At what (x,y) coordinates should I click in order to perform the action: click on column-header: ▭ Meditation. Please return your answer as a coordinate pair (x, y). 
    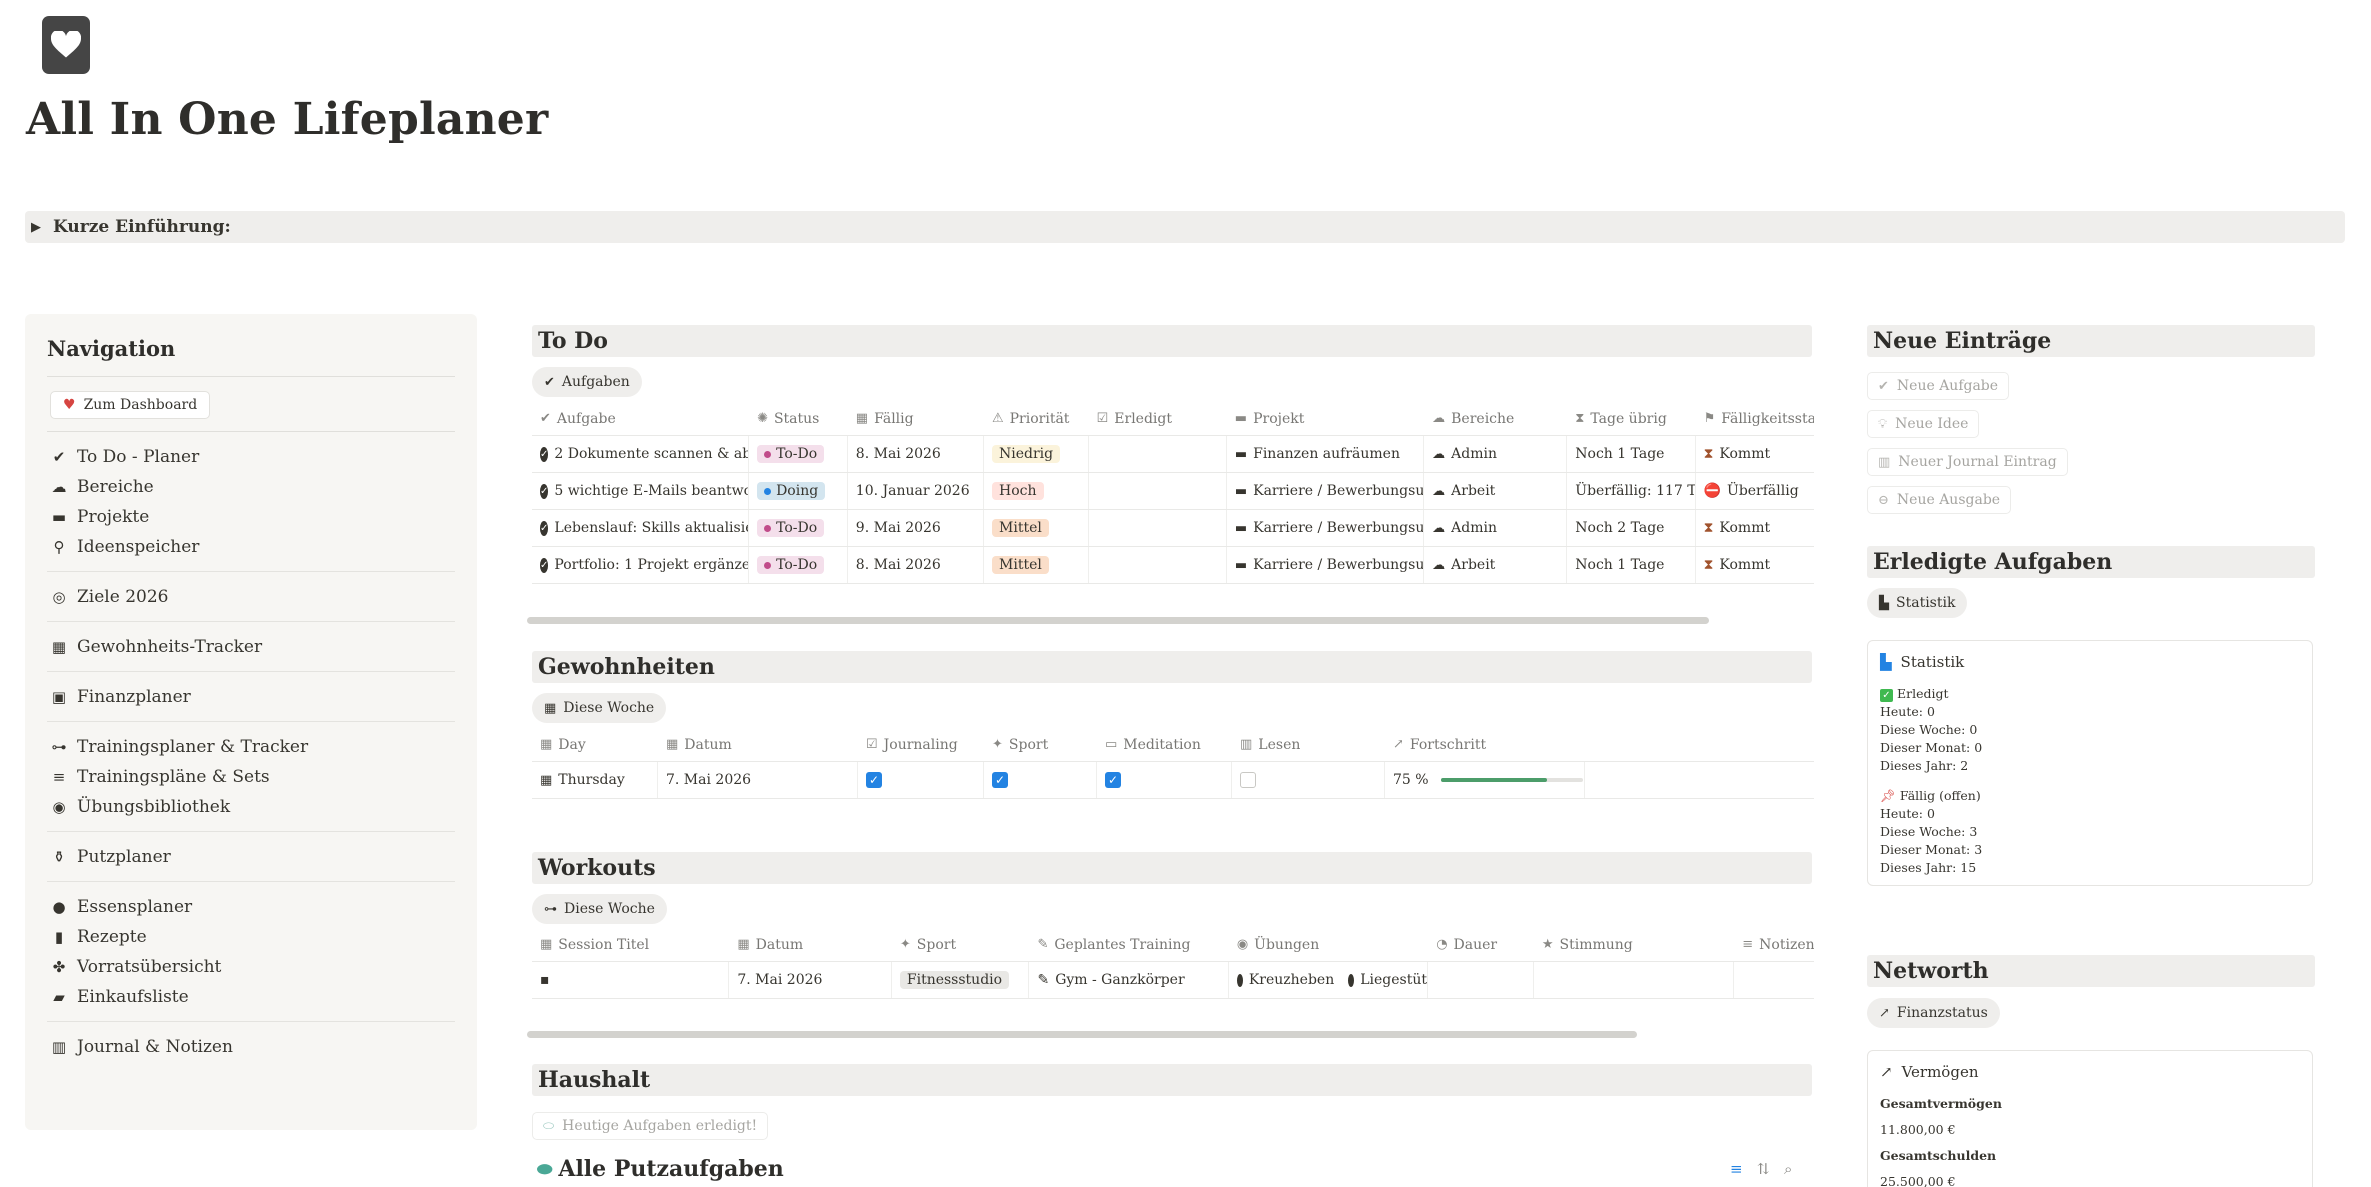
    Looking at the image, I should click on (1164, 744).